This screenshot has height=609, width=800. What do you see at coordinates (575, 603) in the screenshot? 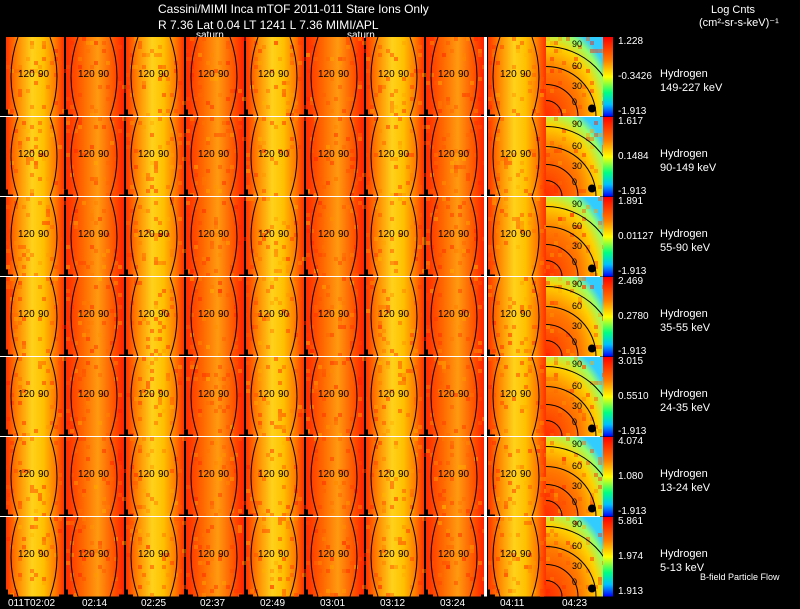
I see `time-label: 04:23` at bounding box center [575, 603].